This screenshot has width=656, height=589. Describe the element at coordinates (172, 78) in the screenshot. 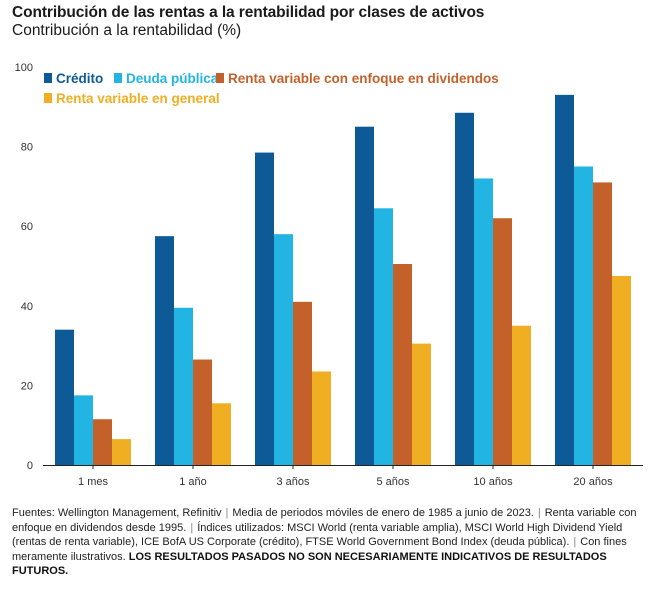

I see `legend-label: Deuda pública` at that location.